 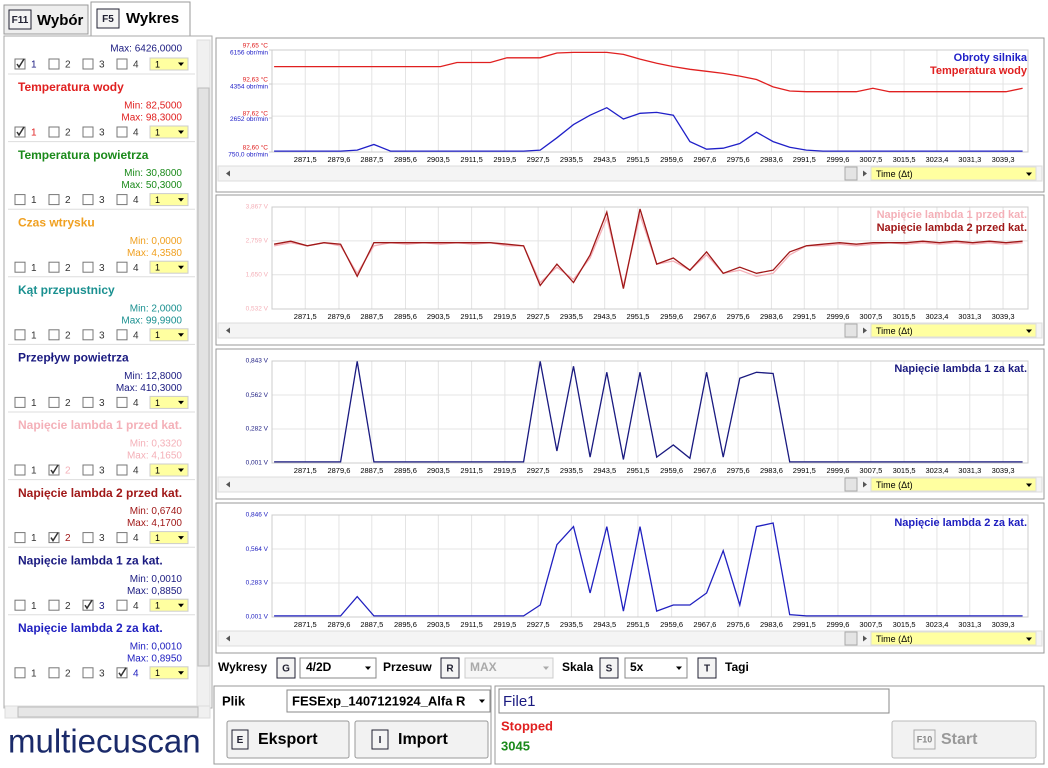 What do you see at coordinates (181, 267) in the screenshot?
I see `dropdown-arrow` at bounding box center [181, 267].